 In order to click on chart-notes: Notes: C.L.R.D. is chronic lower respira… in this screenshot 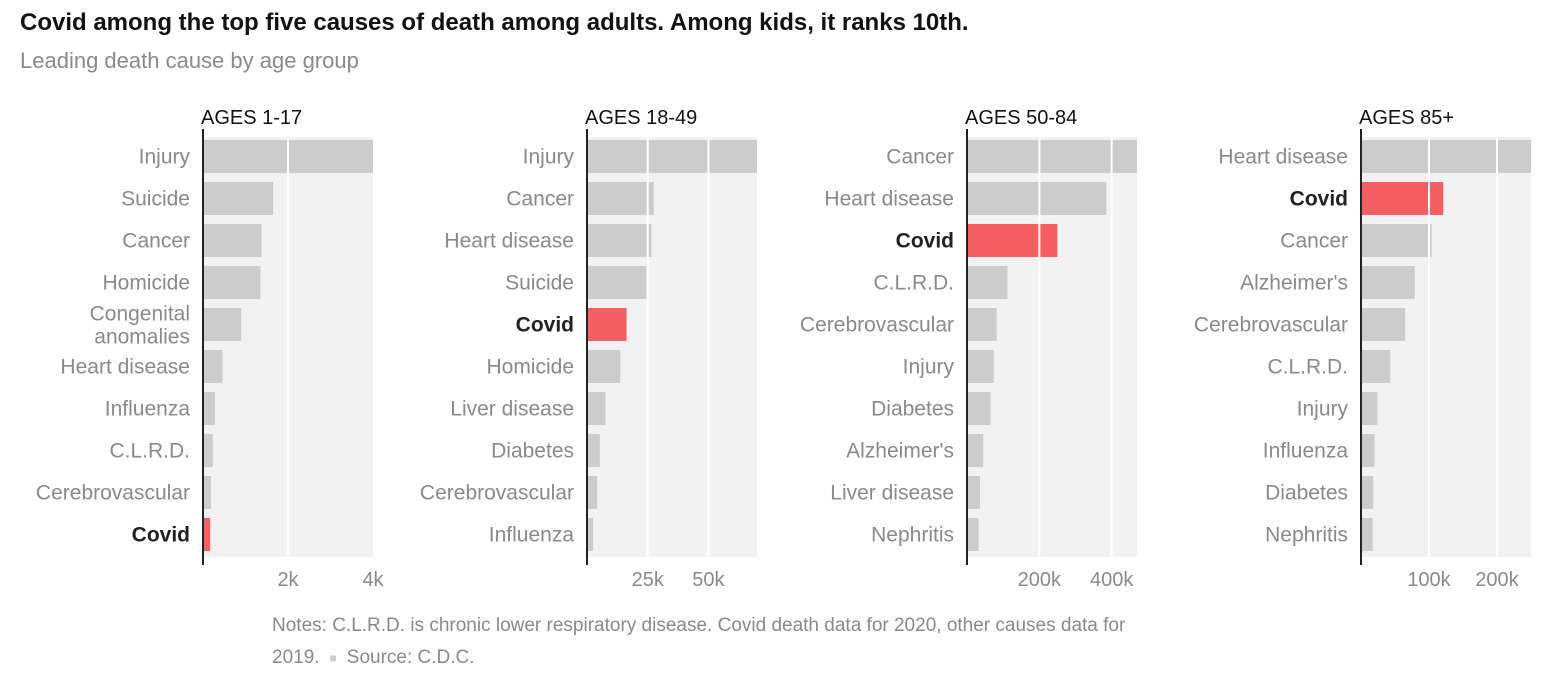, I will do `click(752, 642)`.